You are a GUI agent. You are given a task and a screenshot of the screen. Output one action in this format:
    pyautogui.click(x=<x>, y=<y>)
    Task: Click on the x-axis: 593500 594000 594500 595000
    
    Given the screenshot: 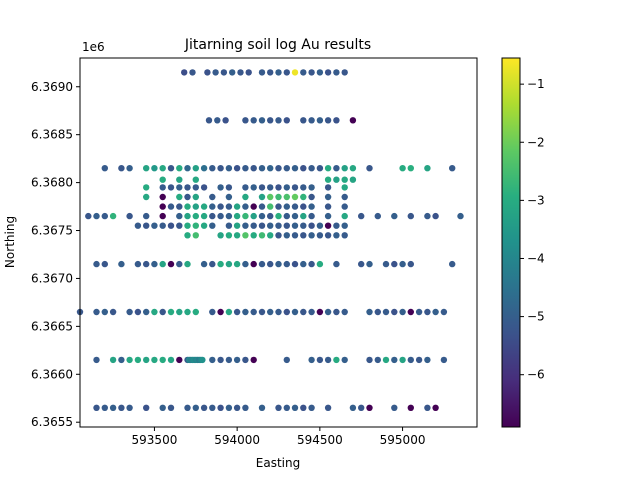 What is the action you would take?
    pyautogui.click(x=278, y=437)
    